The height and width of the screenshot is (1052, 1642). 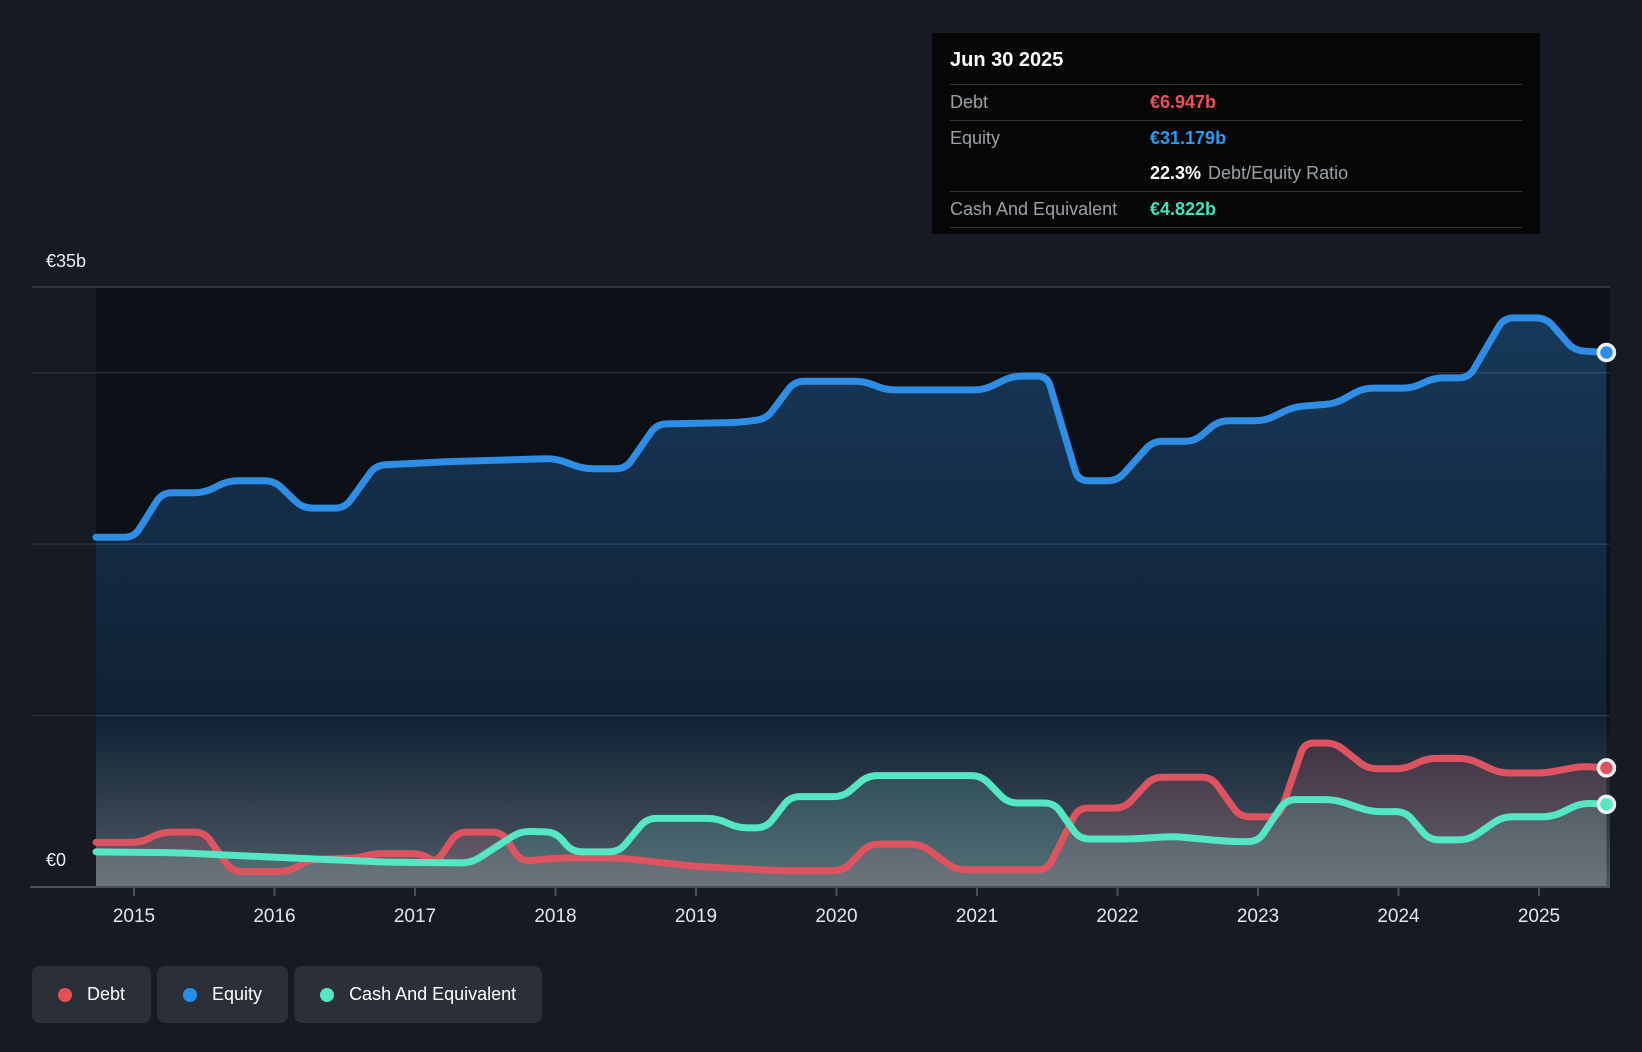 What do you see at coordinates (1236, 138) in the screenshot?
I see `tooltip-row-equity: Equity €31.179b` at bounding box center [1236, 138].